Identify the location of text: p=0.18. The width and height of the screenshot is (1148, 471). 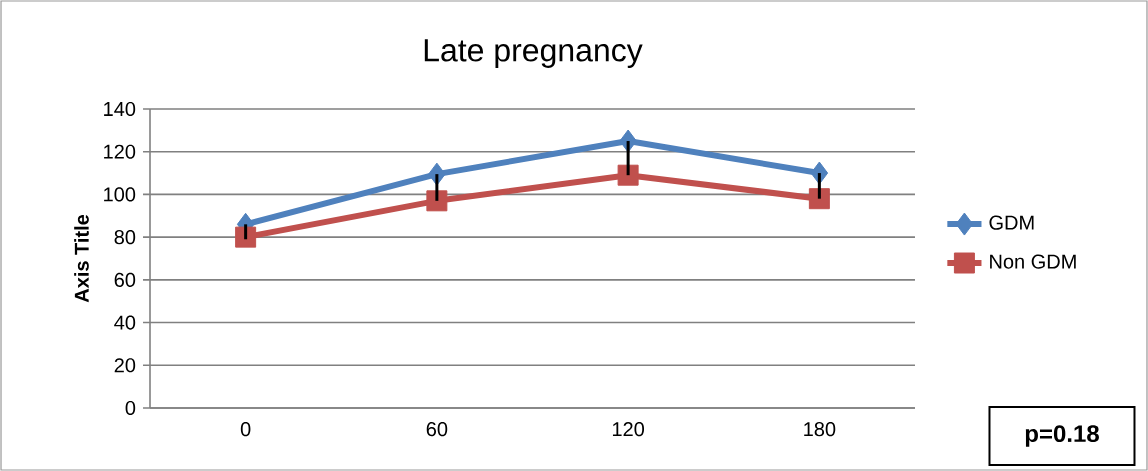
(1062, 436).